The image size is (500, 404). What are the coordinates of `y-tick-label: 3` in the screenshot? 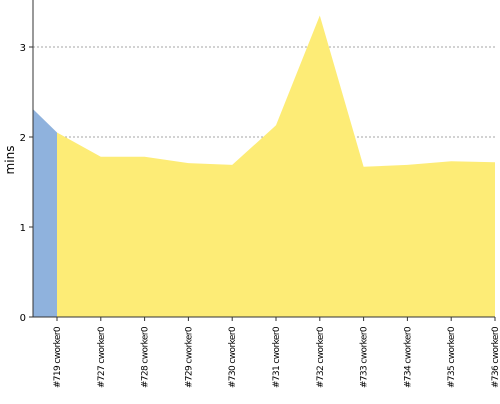 It's located at (23, 48).